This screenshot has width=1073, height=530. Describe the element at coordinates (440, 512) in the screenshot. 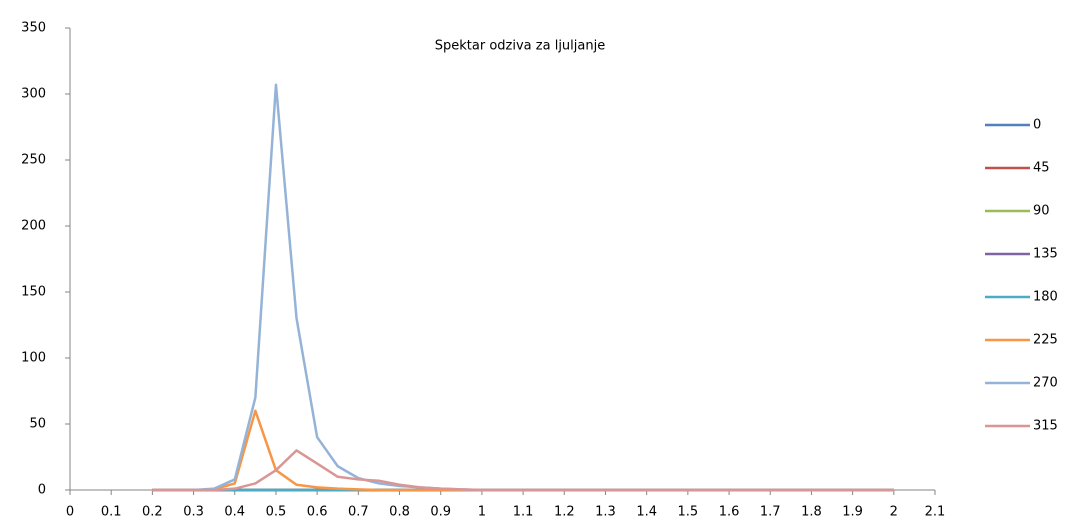

I see `x-tick-label: 0.9` at that location.